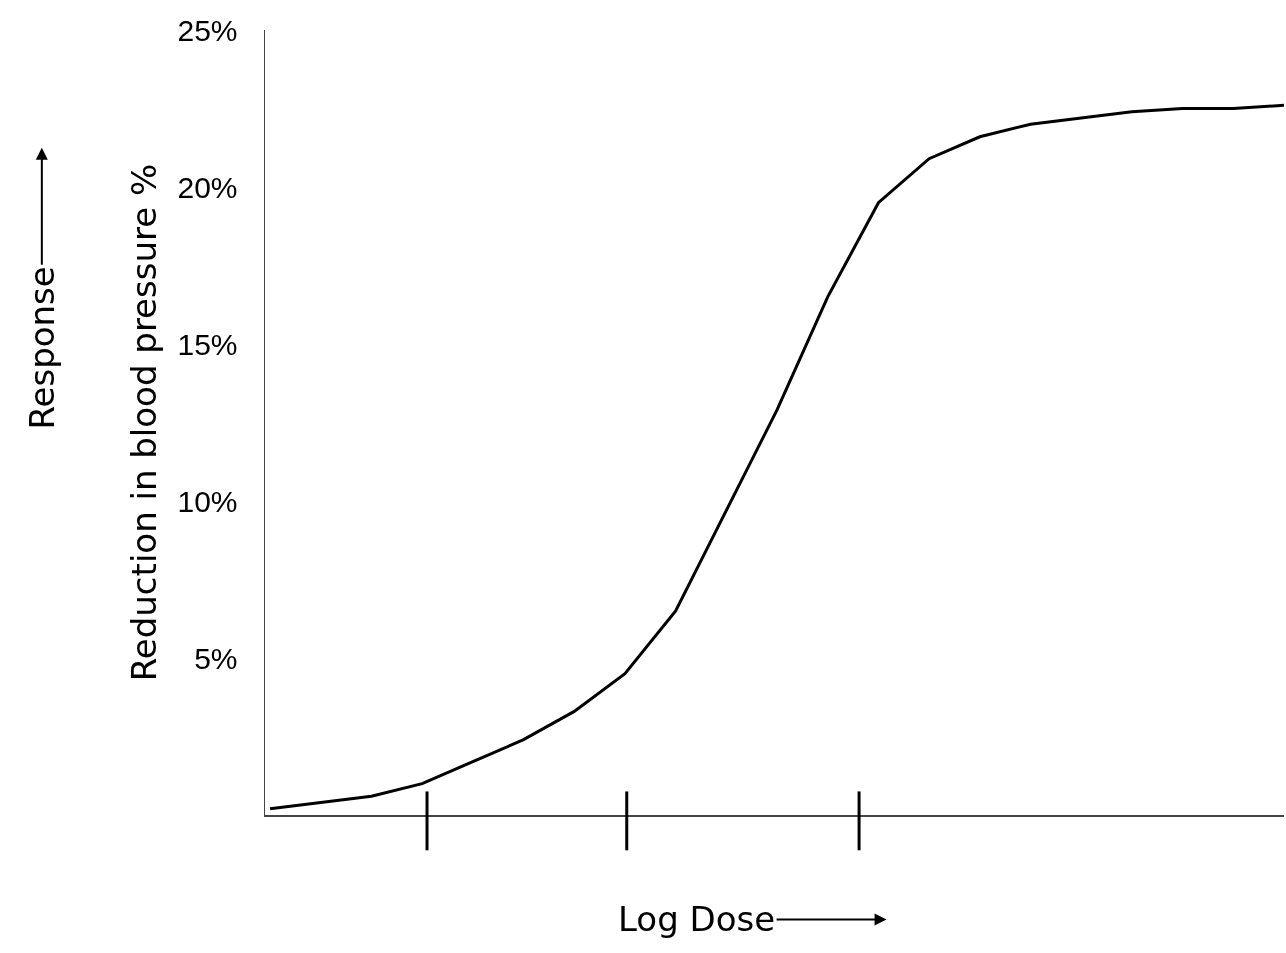 Image resolution: width=1286 pixels, height=953 pixels. What do you see at coordinates (207, 187) in the screenshot?
I see `y-tick-label: 20%` at bounding box center [207, 187].